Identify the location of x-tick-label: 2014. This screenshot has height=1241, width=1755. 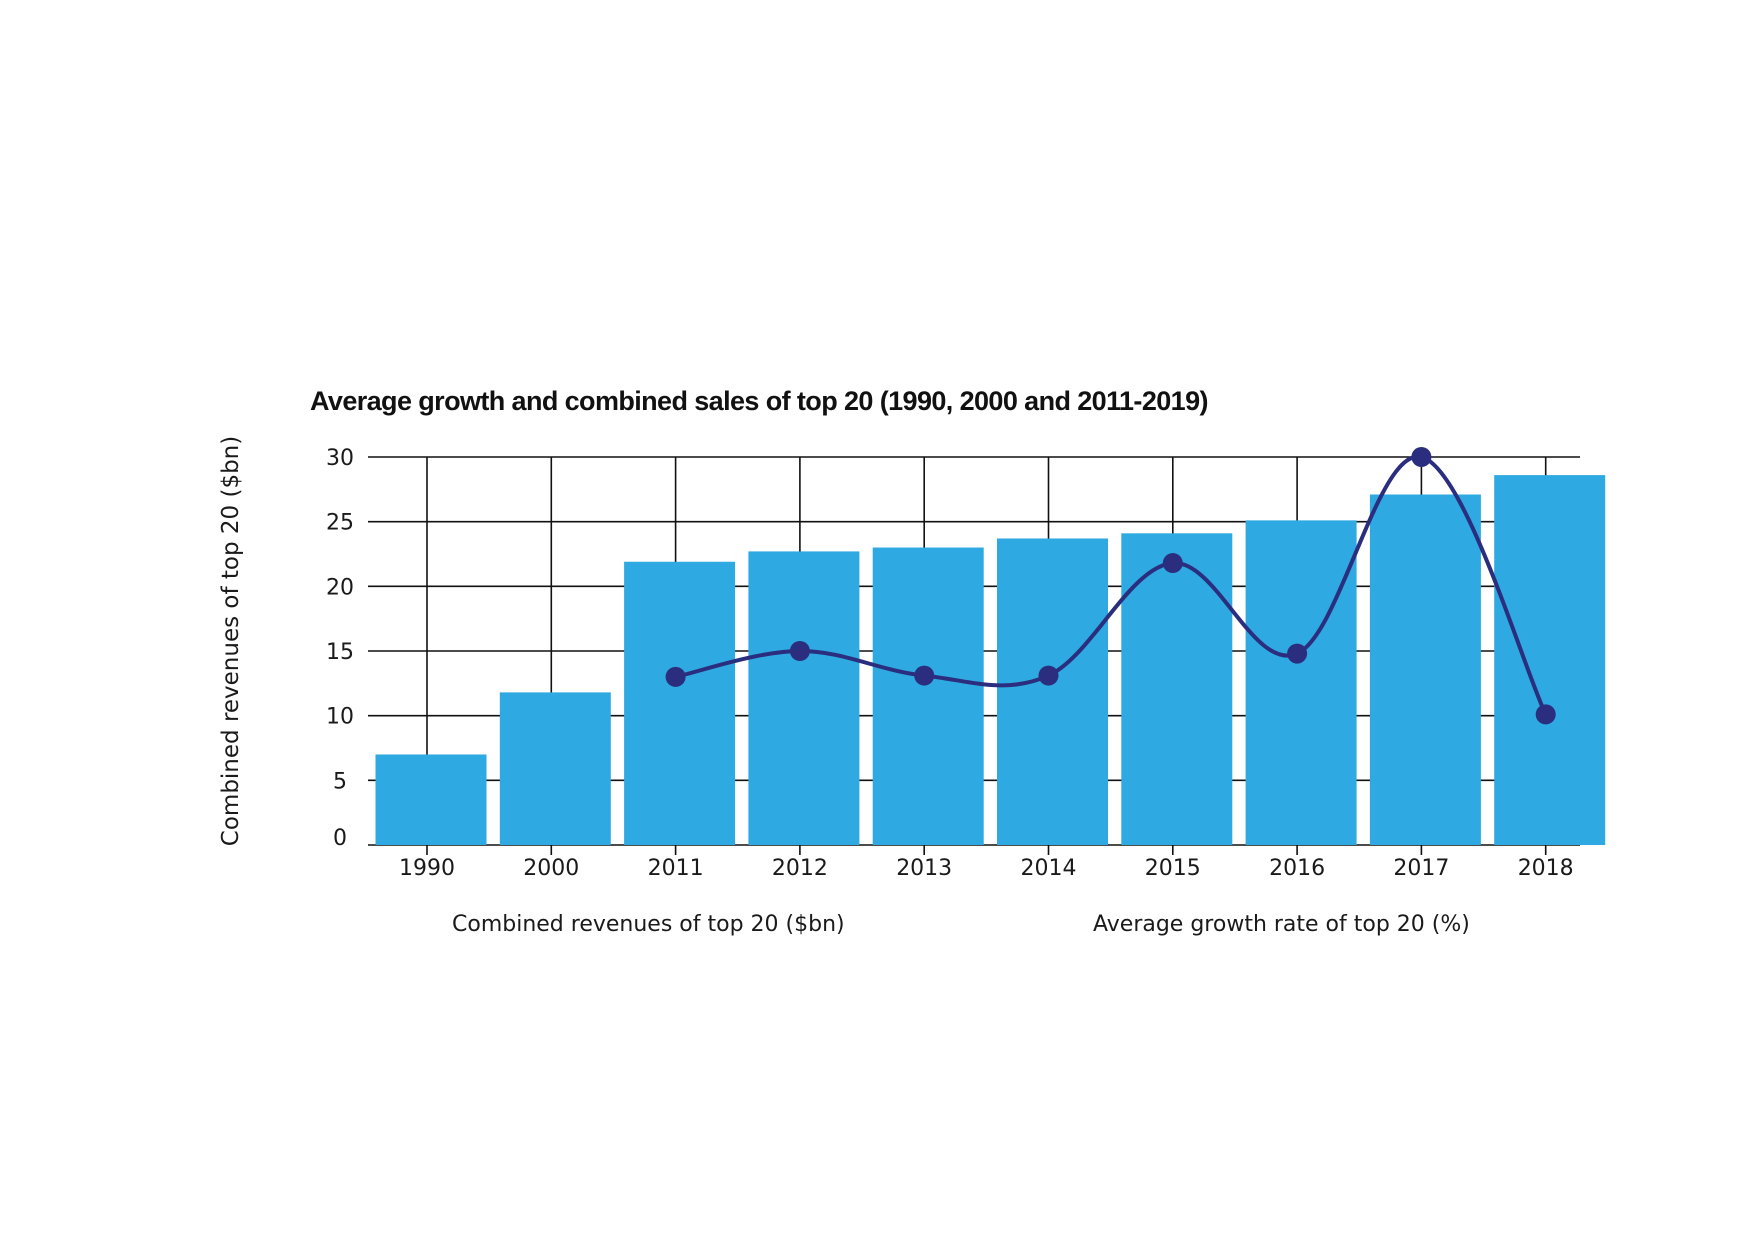
(1049, 868).